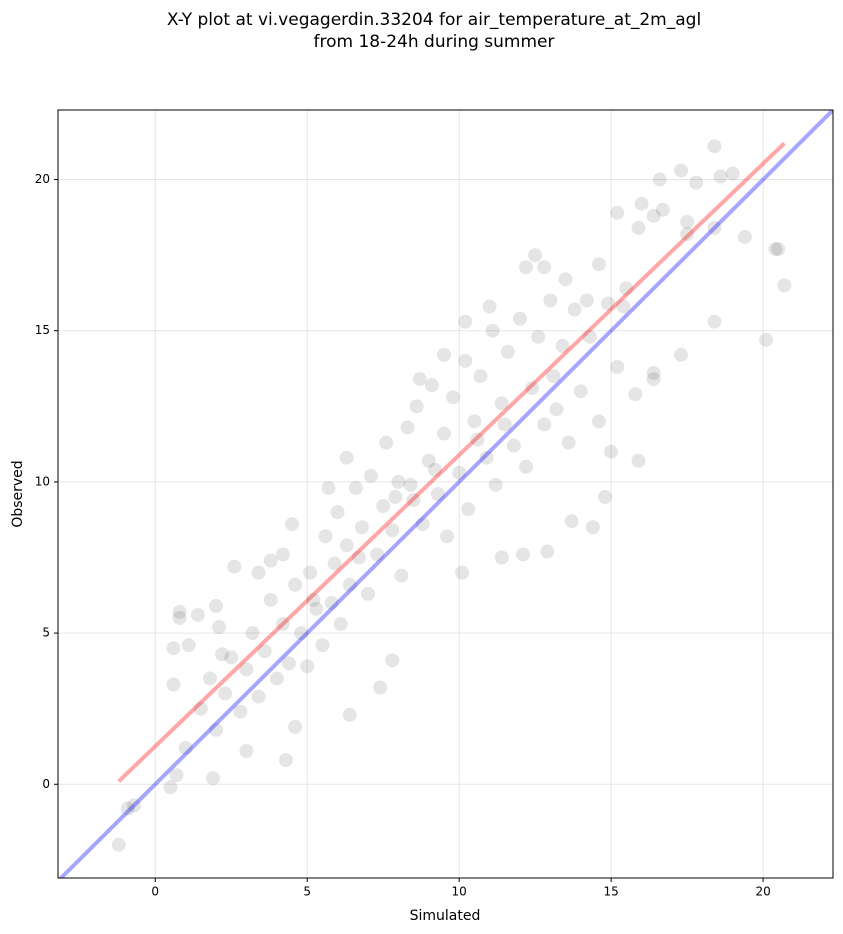 The width and height of the screenshot is (843, 934). Describe the element at coordinates (18, 493) in the screenshot. I see `y-axis-label: Observed` at that location.